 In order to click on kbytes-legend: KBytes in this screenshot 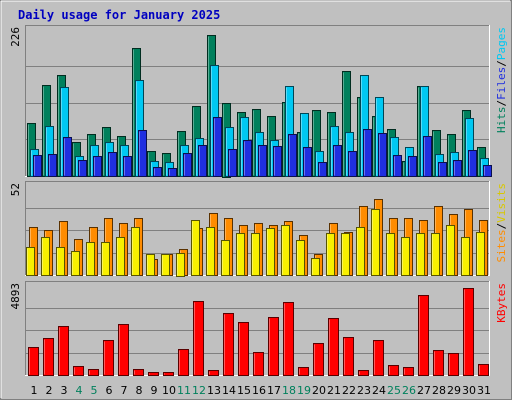, I will do `click(501, 303)`.